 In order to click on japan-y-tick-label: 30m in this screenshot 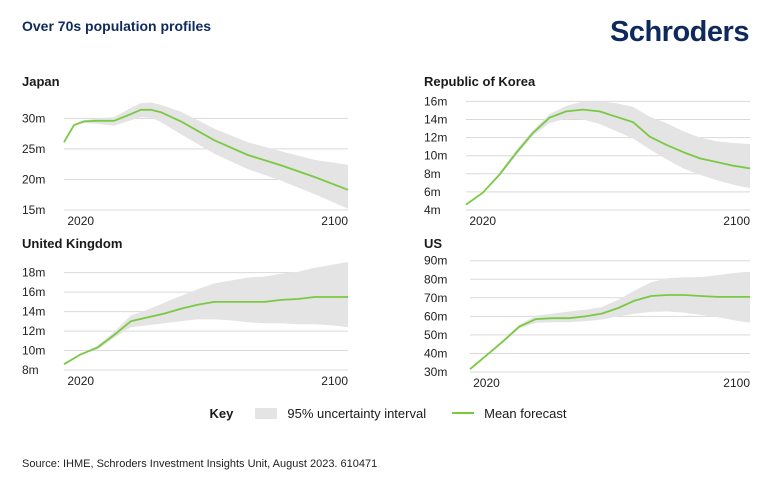, I will do `click(33, 118)`.